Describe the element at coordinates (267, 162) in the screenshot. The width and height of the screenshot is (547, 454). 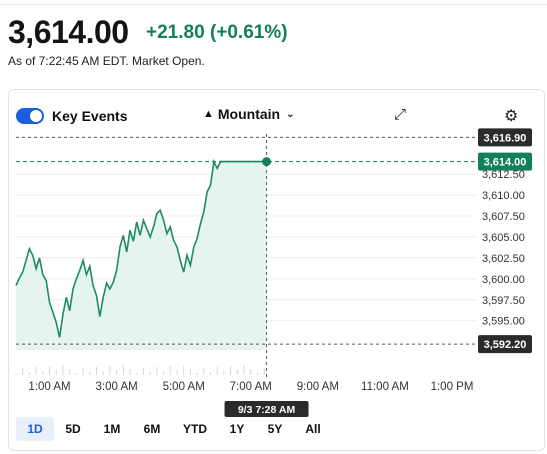
I see `last-point-dot` at that location.